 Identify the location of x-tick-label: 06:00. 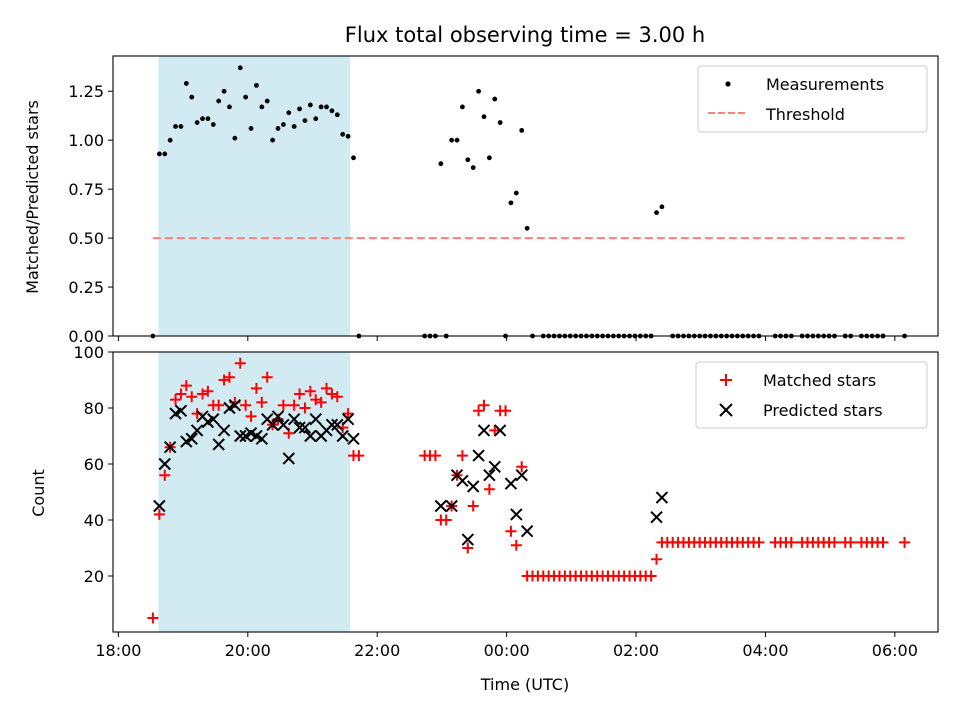
(895, 650).